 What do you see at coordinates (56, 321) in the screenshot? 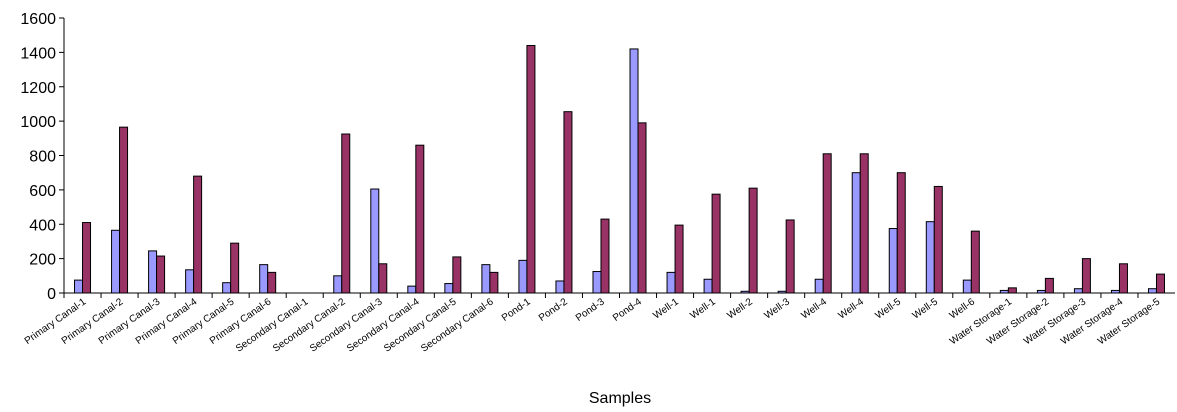
I see `x-tick-label: Primary Canal-1` at bounding box center [56, 321].